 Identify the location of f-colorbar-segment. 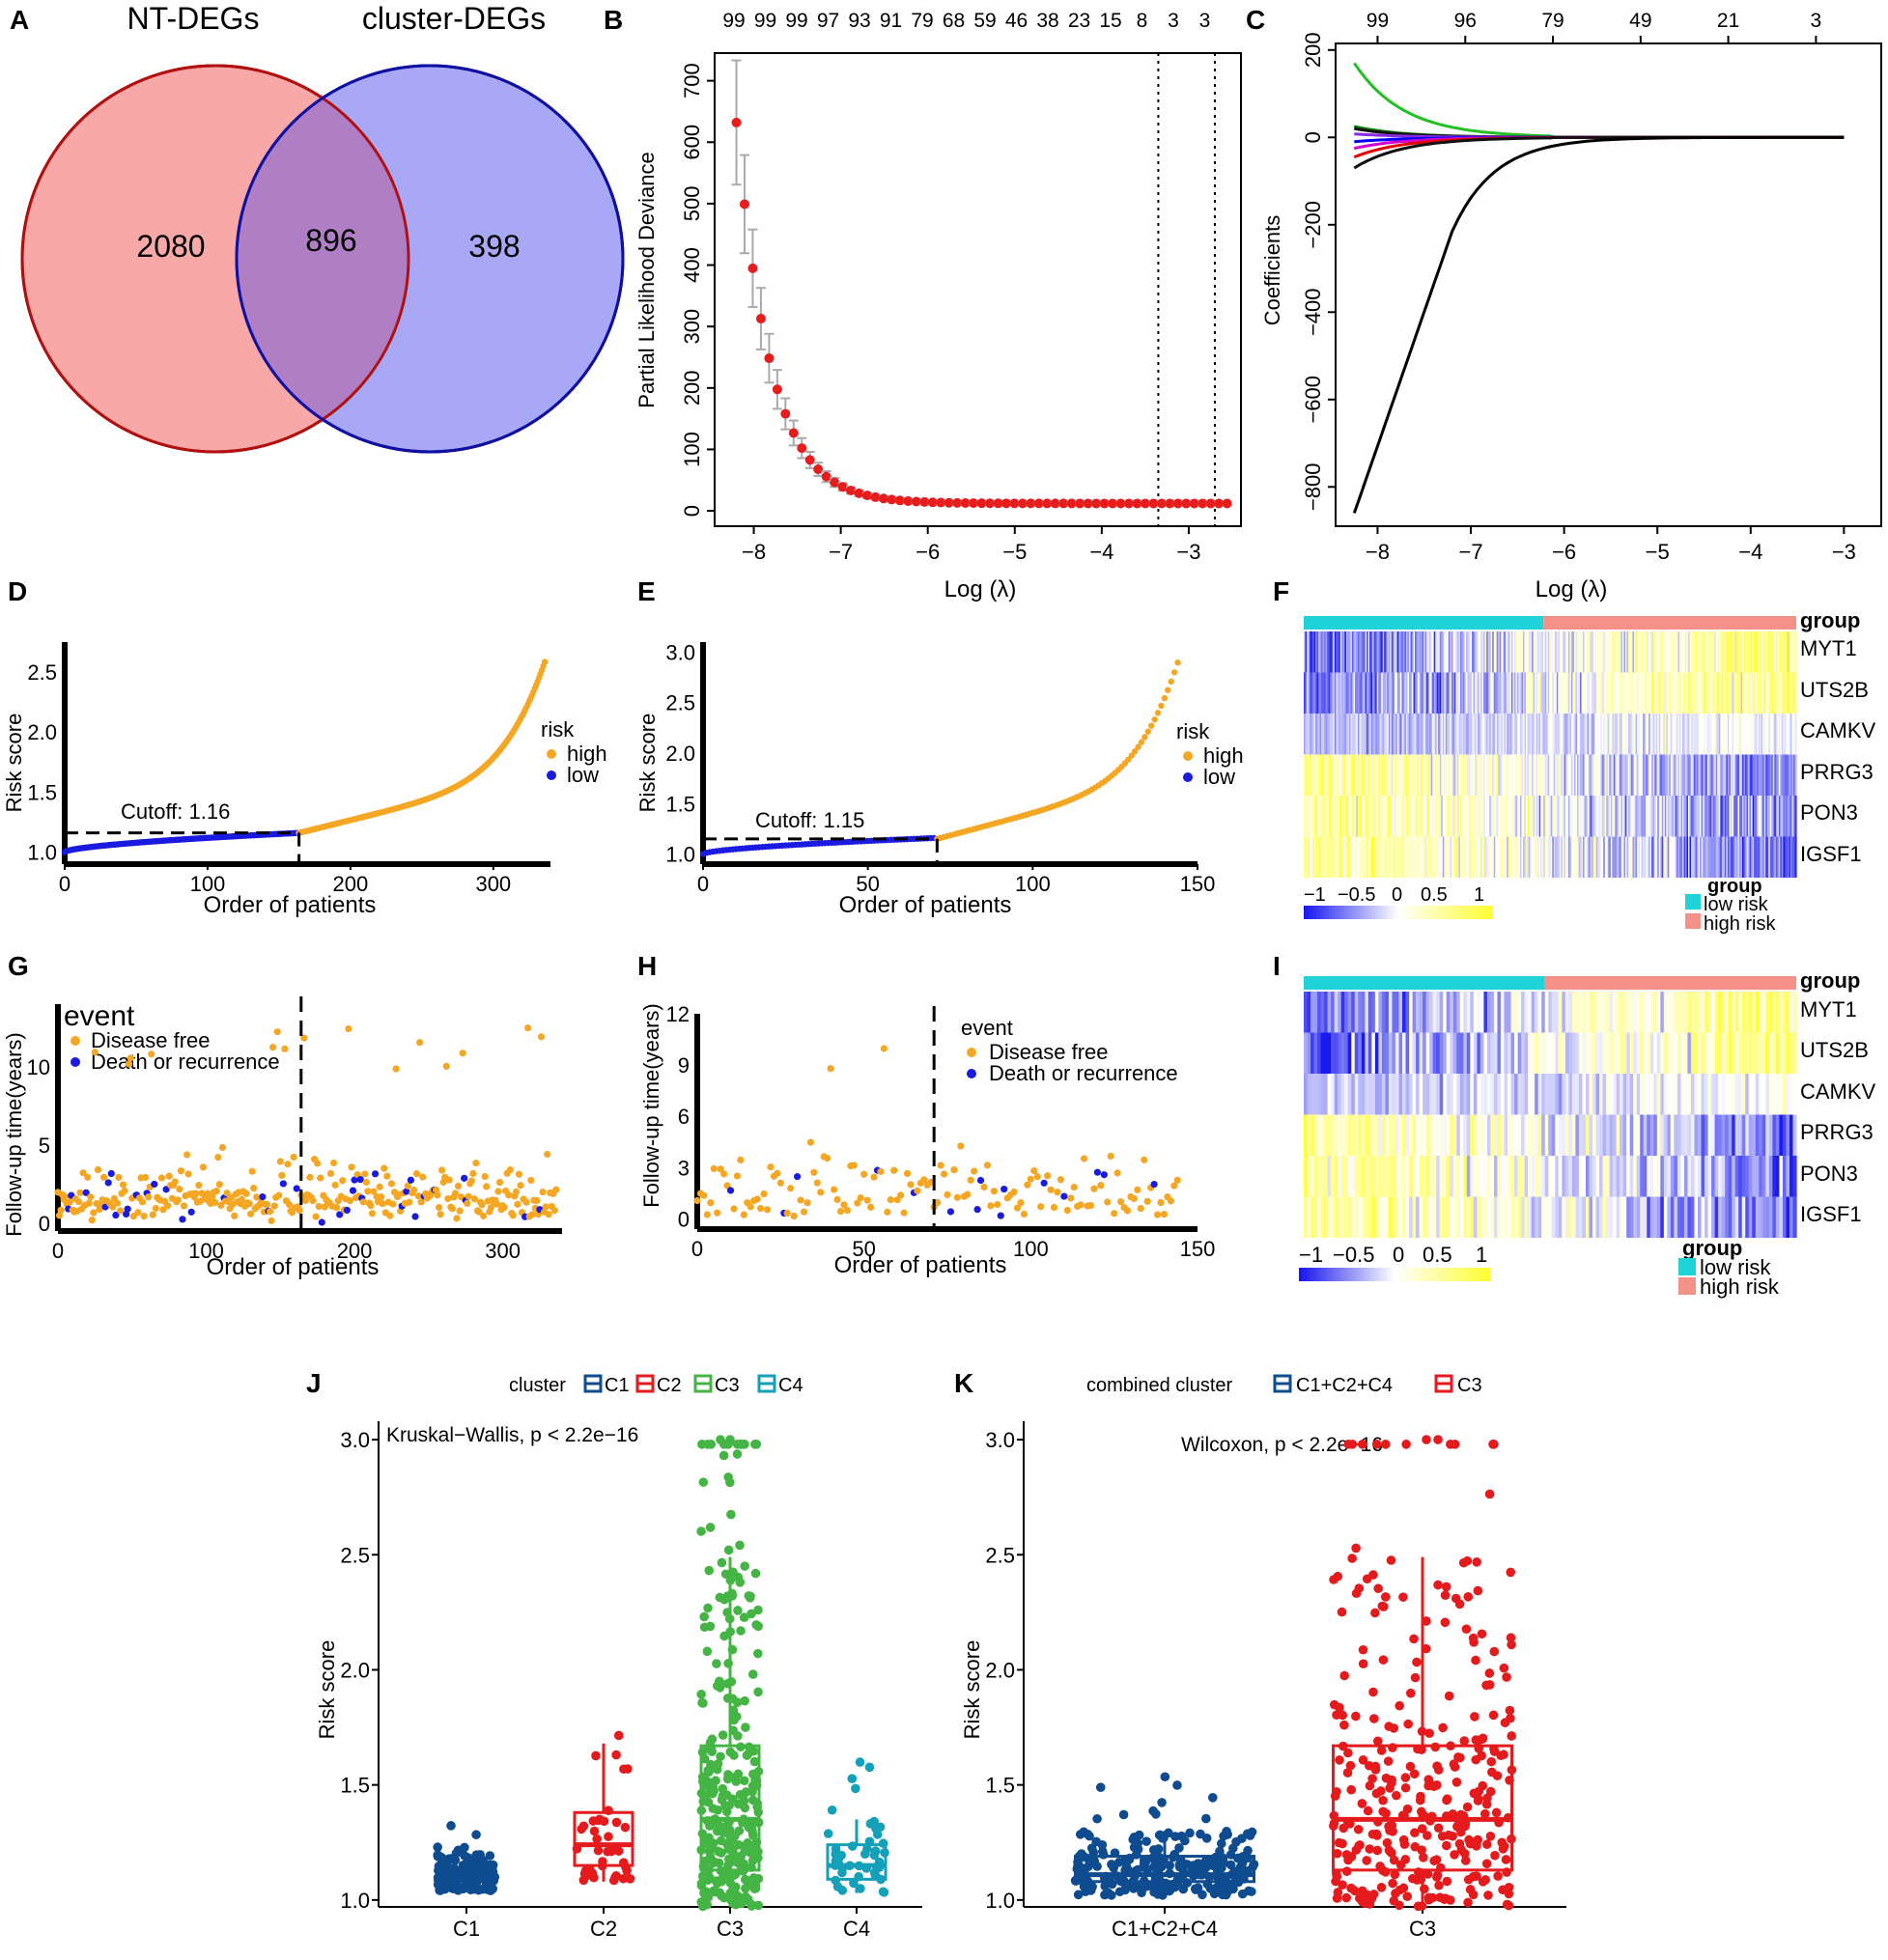
(1306, 913).